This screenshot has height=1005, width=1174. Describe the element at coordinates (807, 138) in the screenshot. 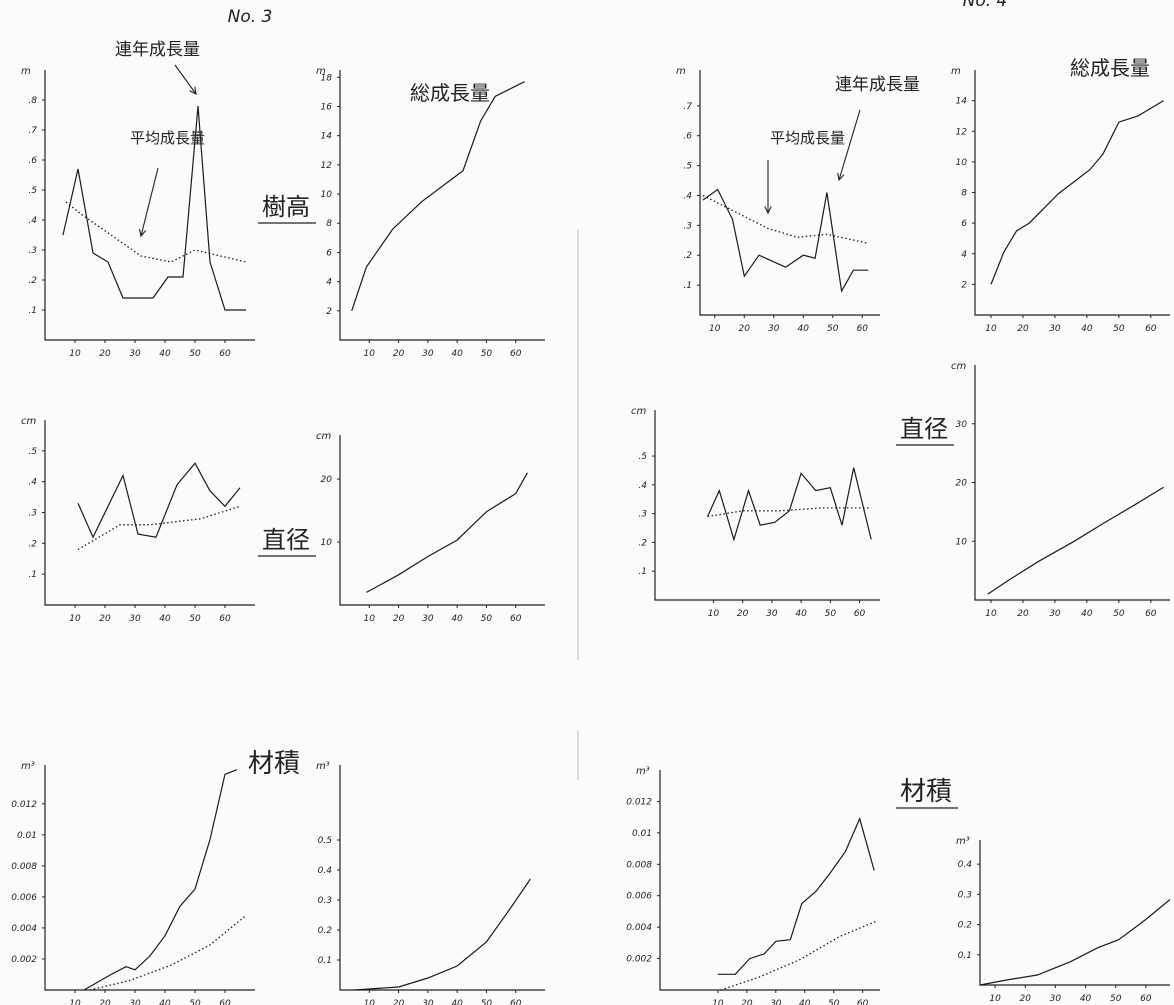

I see `annotation: 平均成長量` at that location.